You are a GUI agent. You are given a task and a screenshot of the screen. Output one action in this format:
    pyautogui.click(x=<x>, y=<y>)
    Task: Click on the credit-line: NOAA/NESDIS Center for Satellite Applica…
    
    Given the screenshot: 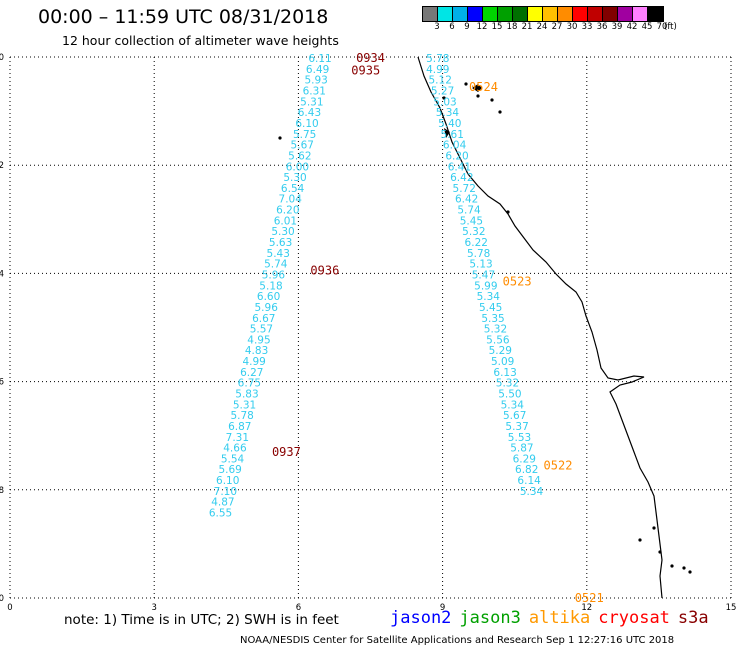 What is the action you would take?
    pyautogui.click(x=457, y=640)
    